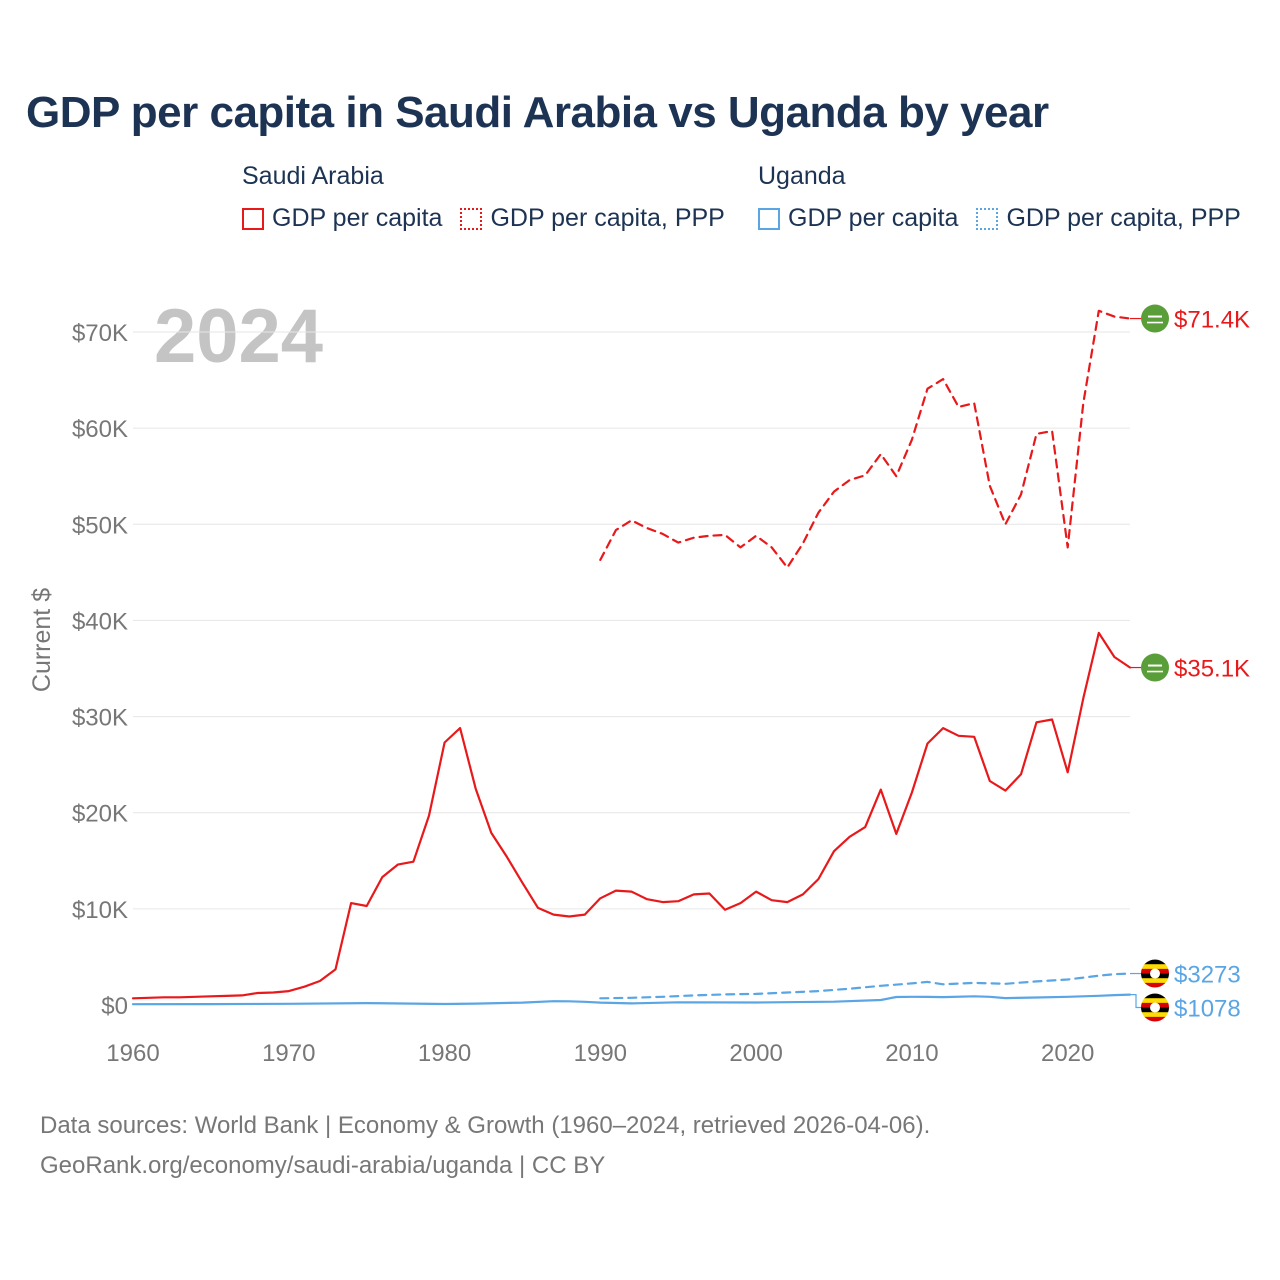 The image size is (1280, 1280). I want to click on end-value-label: $1078, so click(1207, 1009).